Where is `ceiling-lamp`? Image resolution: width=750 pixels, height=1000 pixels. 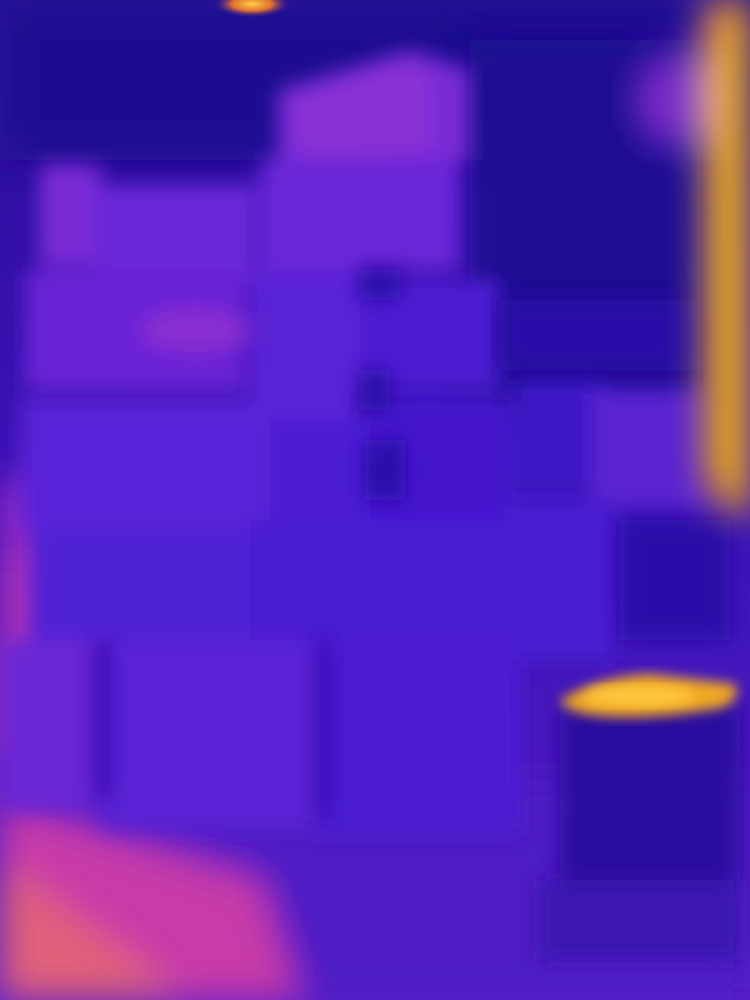 ceiling-lamp is located at coordinates (252, 9).